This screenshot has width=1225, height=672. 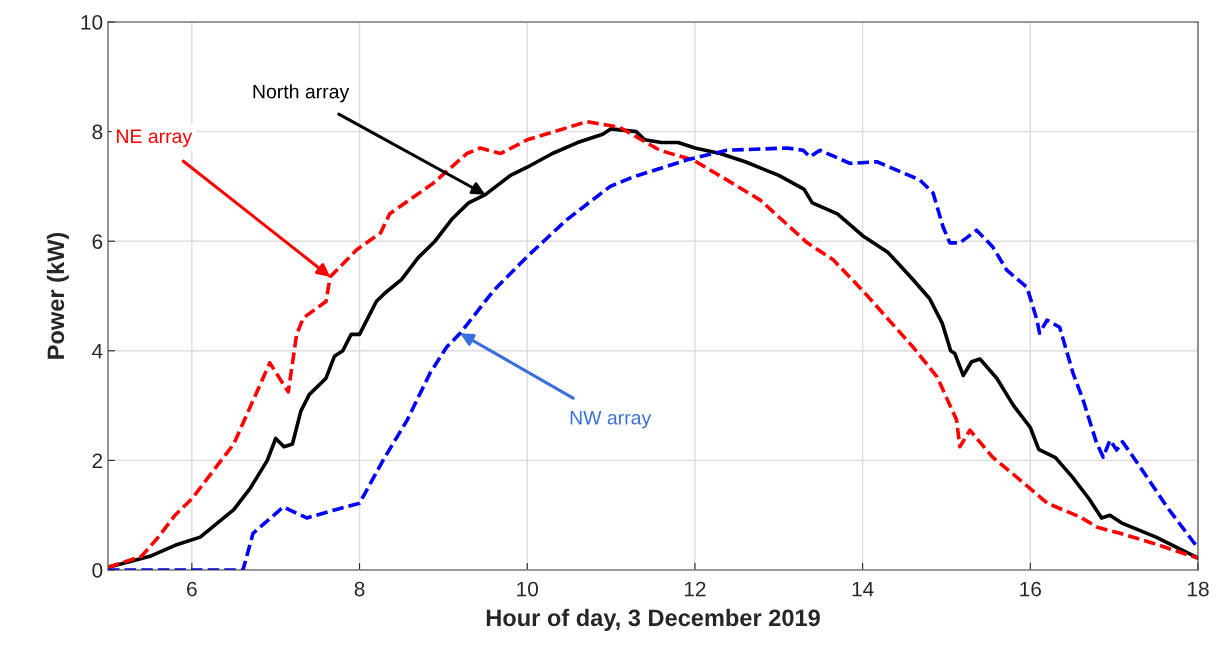 What do you see at coordinates (97, 460) in the screenshot?
I see `y-tick-label: 2` at bounding box center [97, 460].